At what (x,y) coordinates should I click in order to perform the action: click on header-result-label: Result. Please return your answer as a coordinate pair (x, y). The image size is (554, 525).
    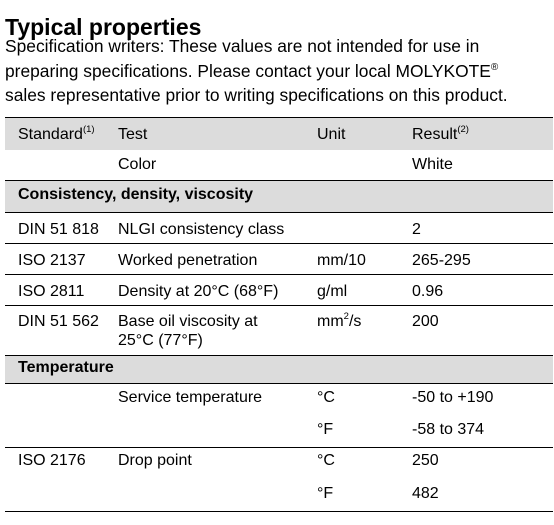
    Looking at the image, I should click on (435, 134).